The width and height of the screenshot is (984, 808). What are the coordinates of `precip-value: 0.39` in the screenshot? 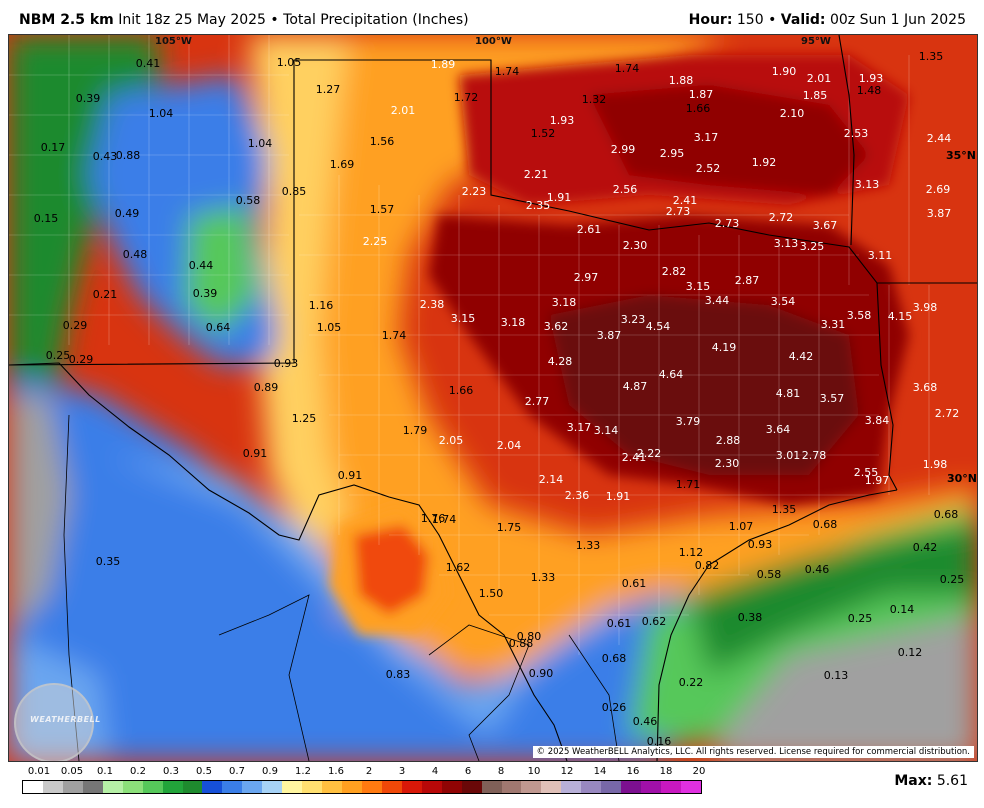 It's located at (88, 98).